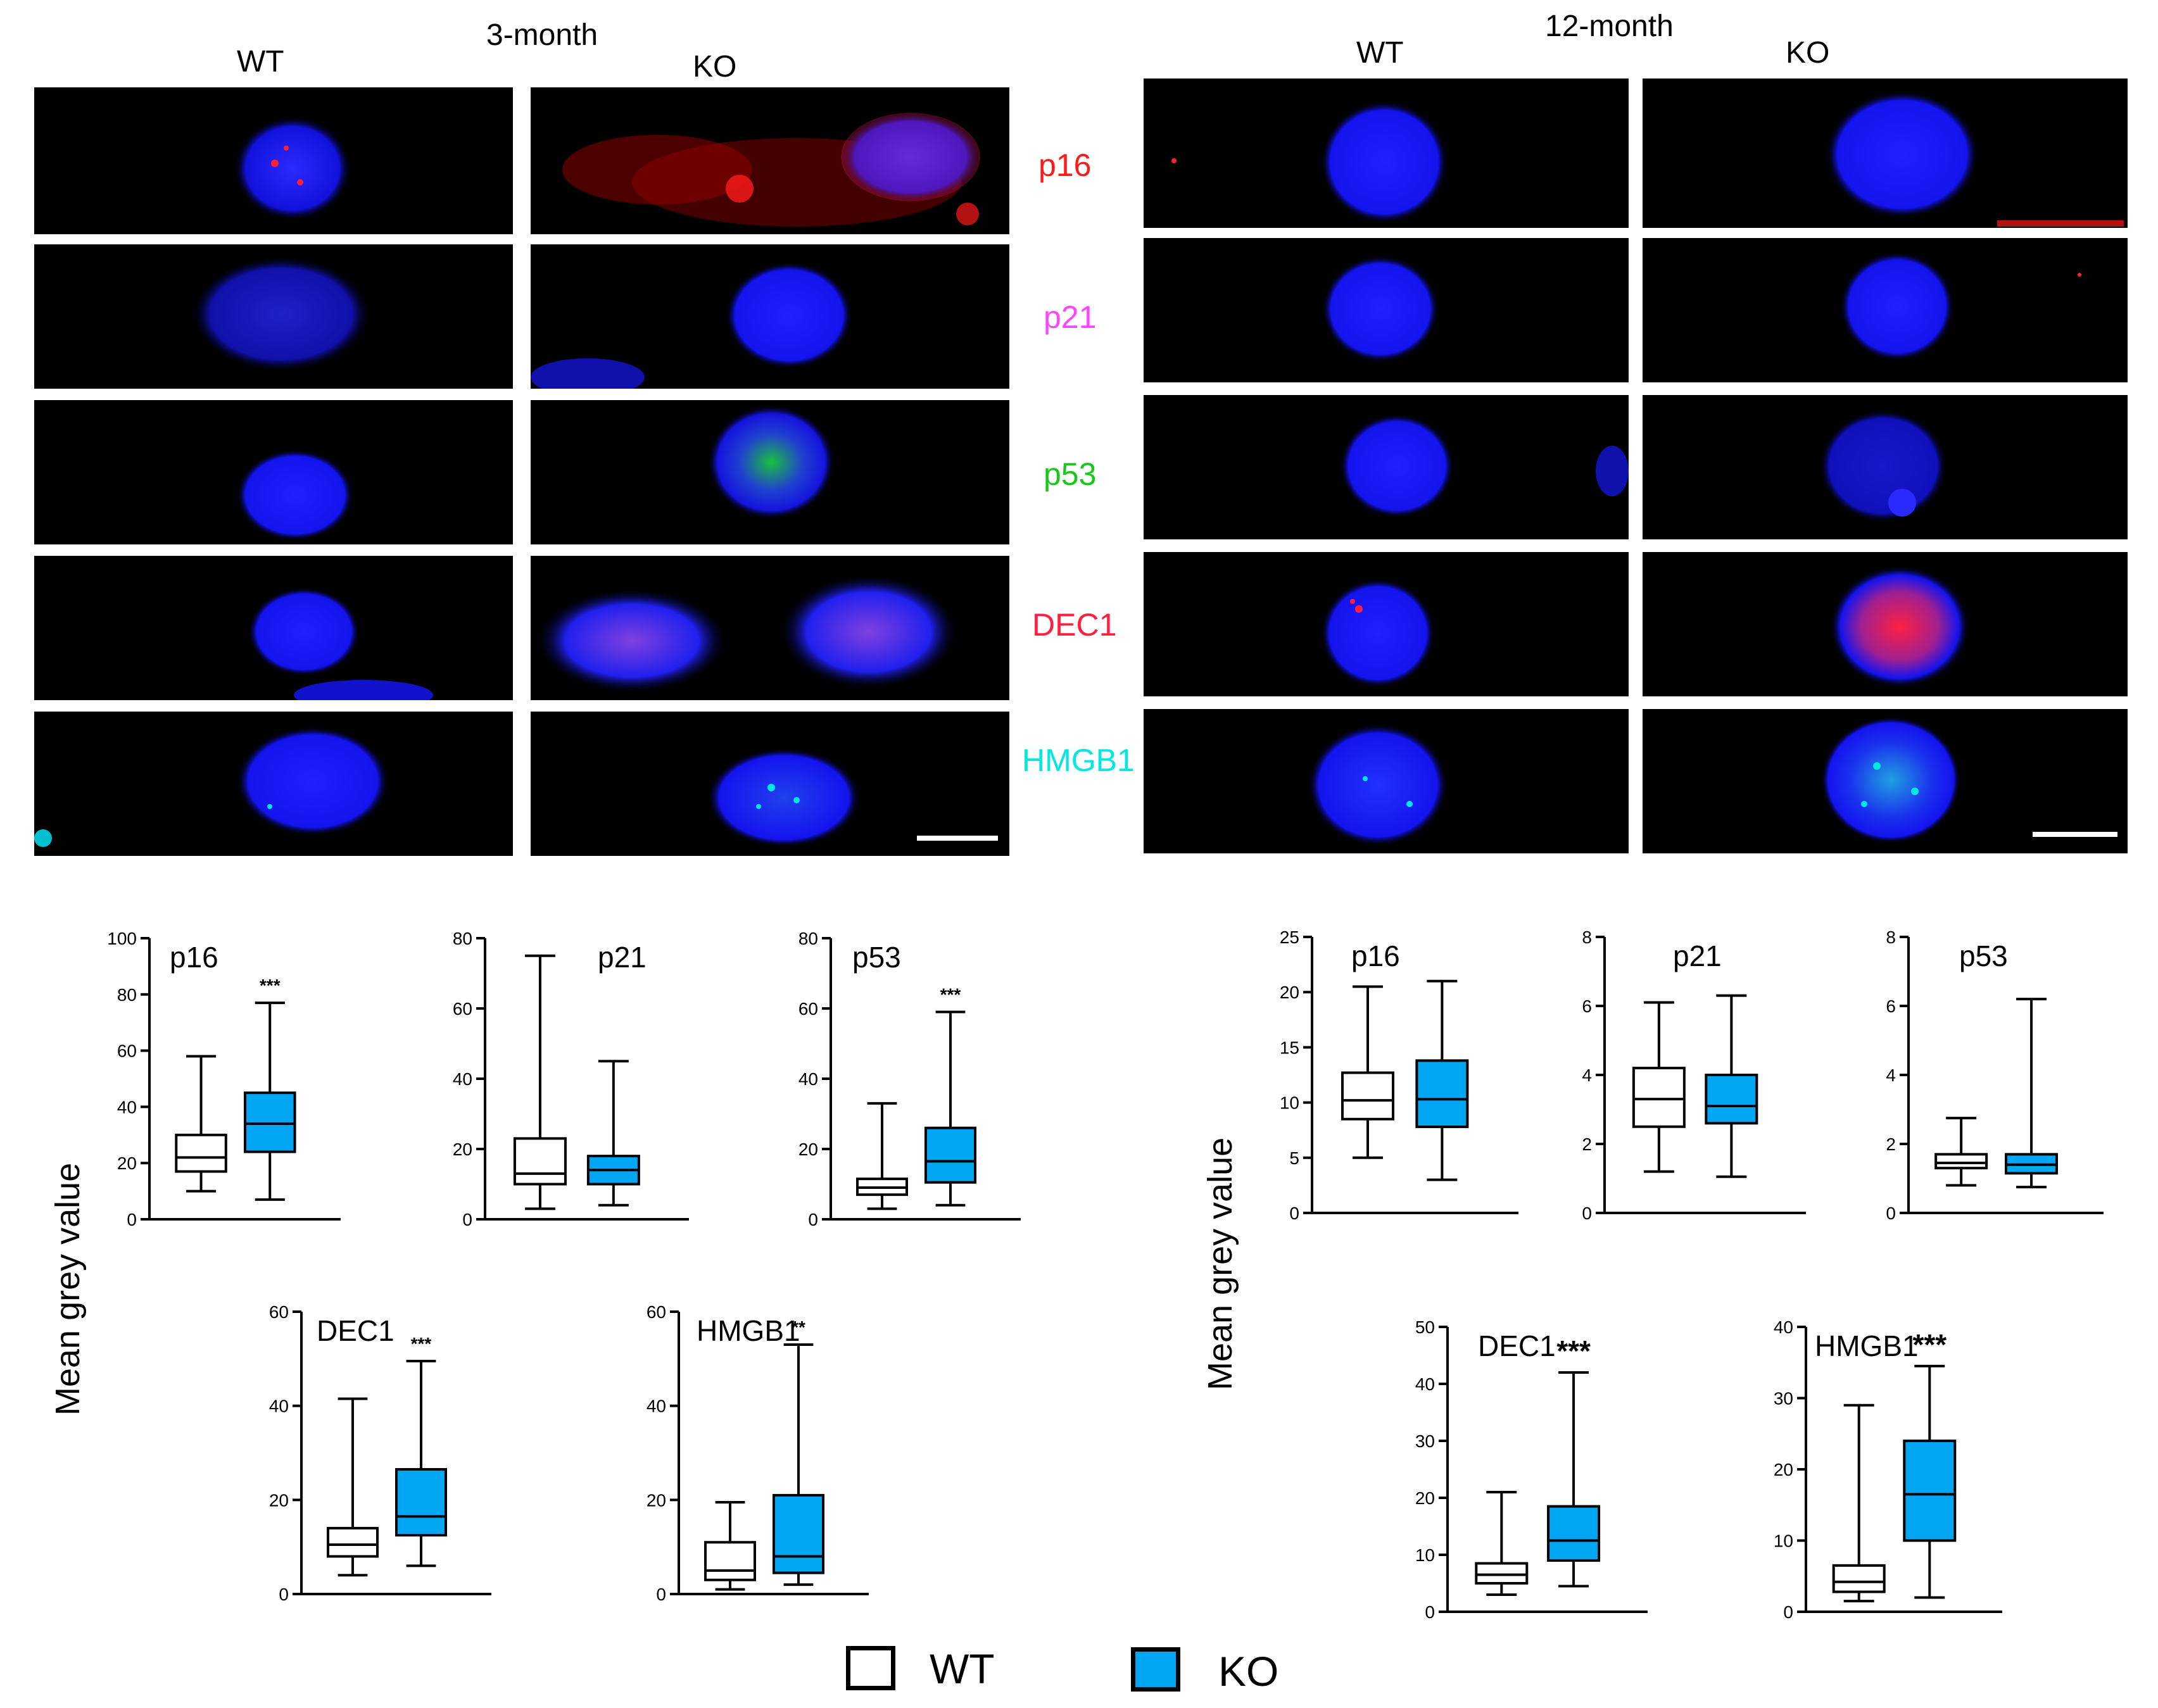  Describe the element at coordinates (1386, 310) in the screenshot. I see `micrograph-12m-wt-p21` at that location.